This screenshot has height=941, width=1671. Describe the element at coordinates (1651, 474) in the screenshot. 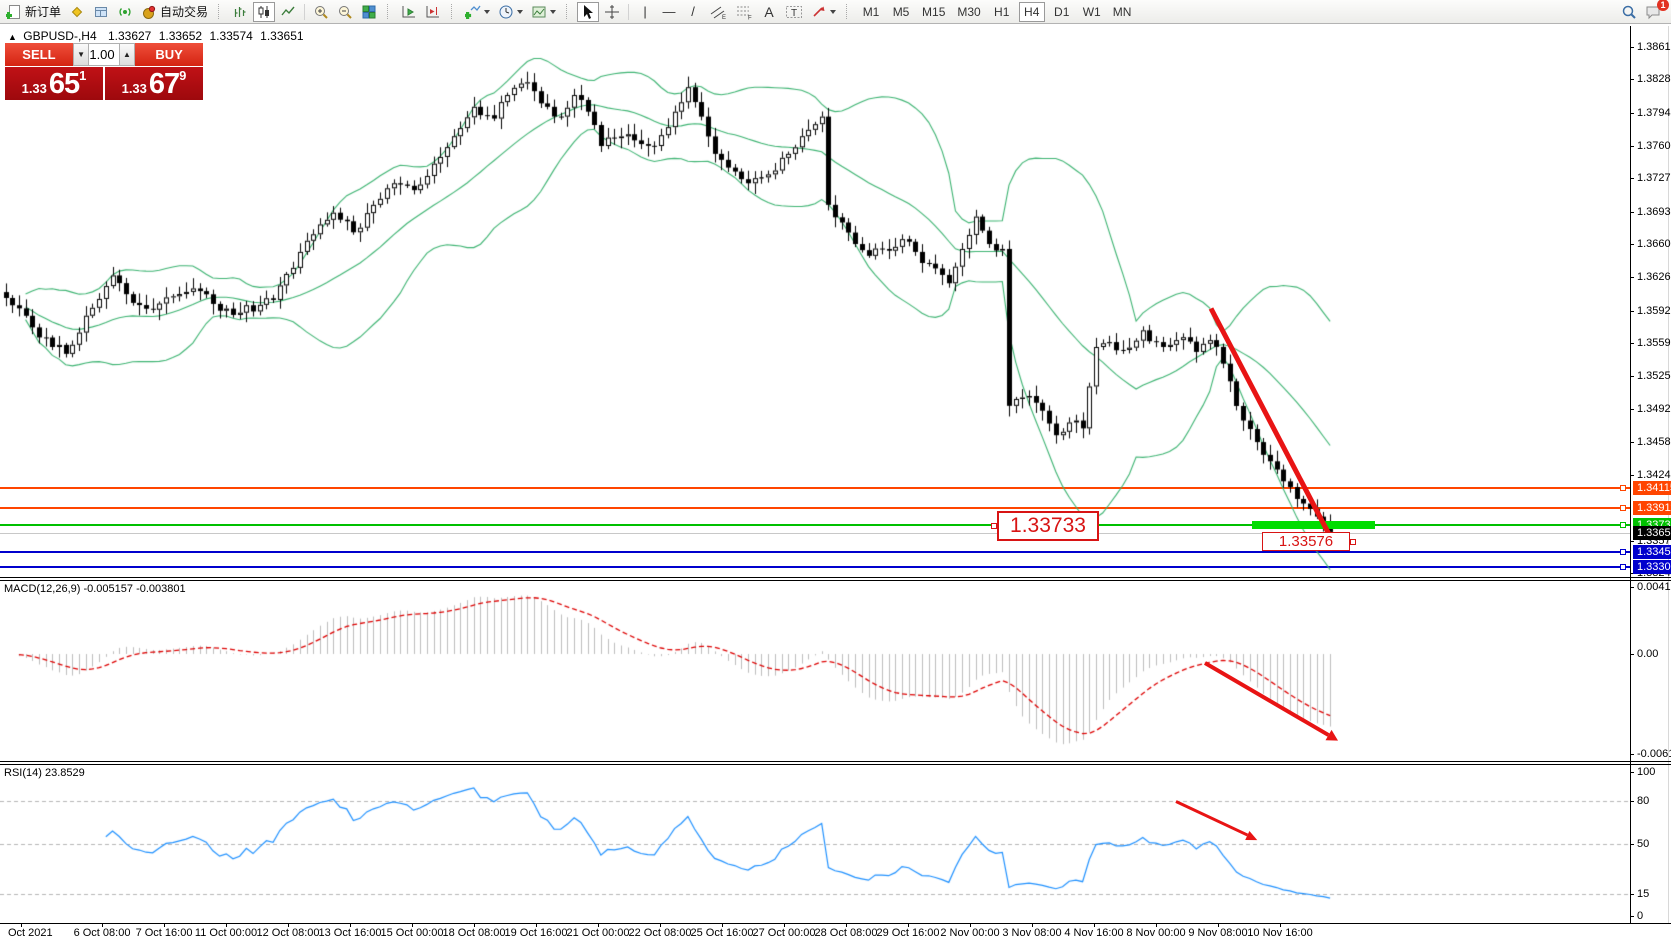

I see `price-axis-column` at that location.